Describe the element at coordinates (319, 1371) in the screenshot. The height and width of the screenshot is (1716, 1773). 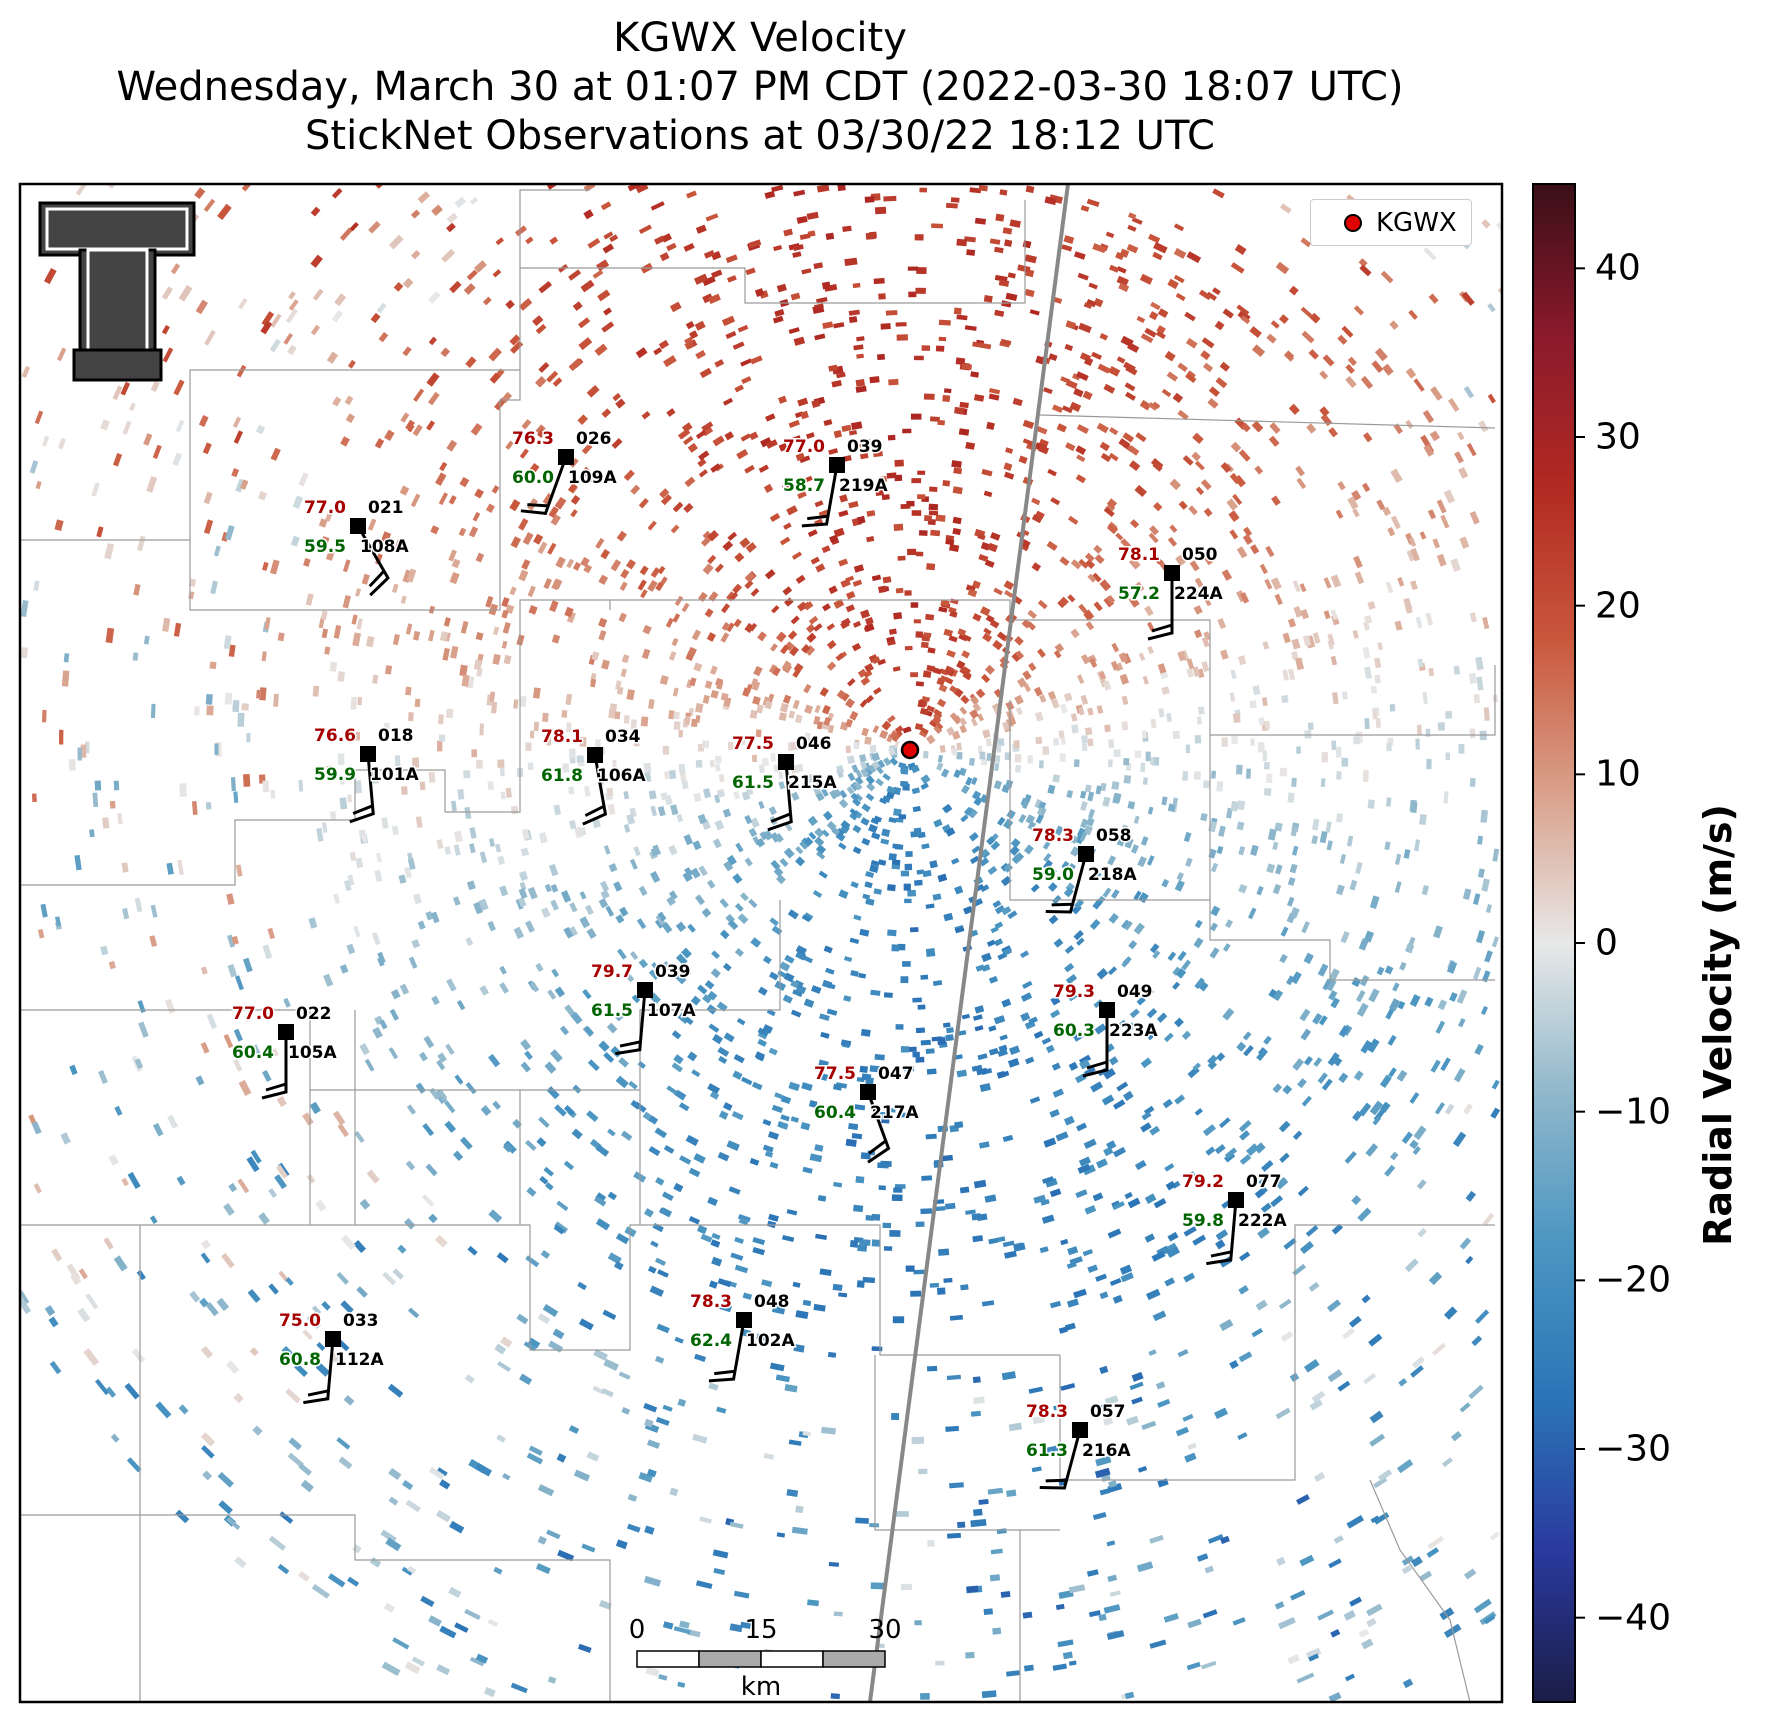
I see `wind-barb` at that location.